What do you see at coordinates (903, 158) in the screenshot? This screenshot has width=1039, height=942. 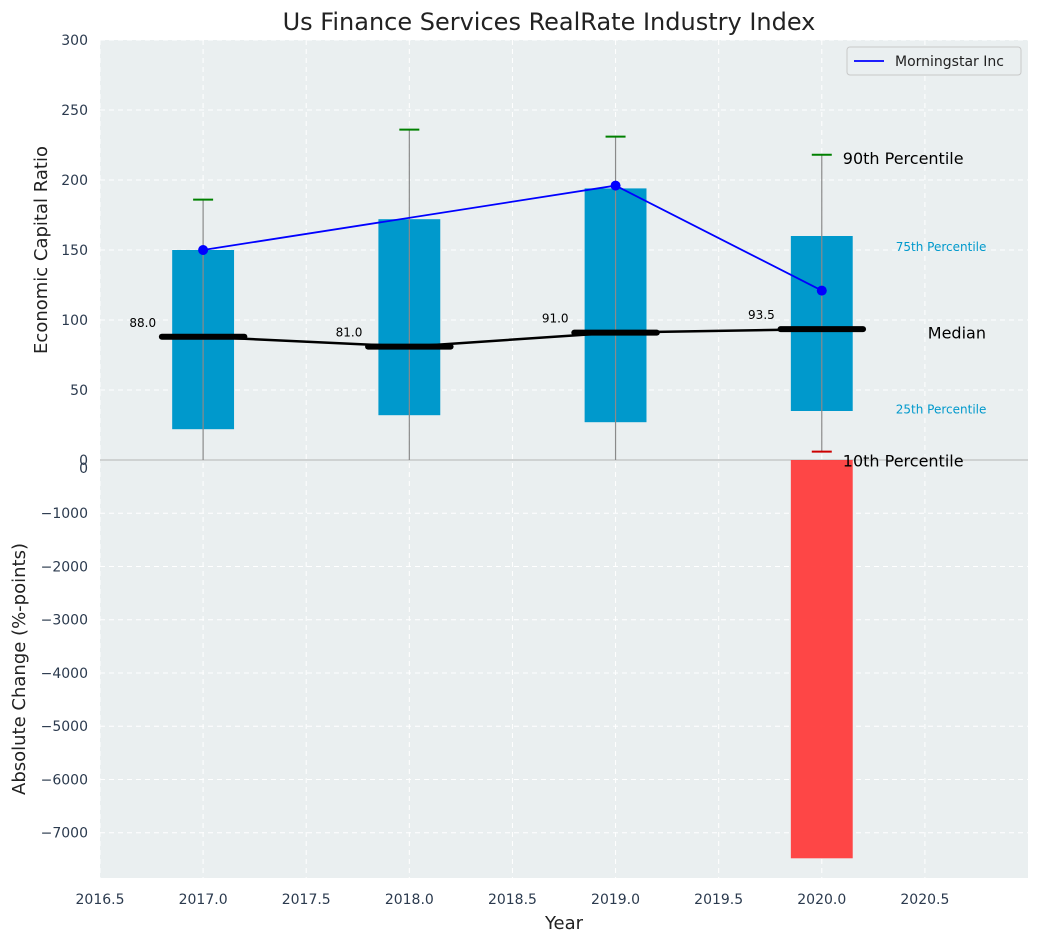 I see `annotation-p90: 90th Percentile` at bounding box center [903, 158].